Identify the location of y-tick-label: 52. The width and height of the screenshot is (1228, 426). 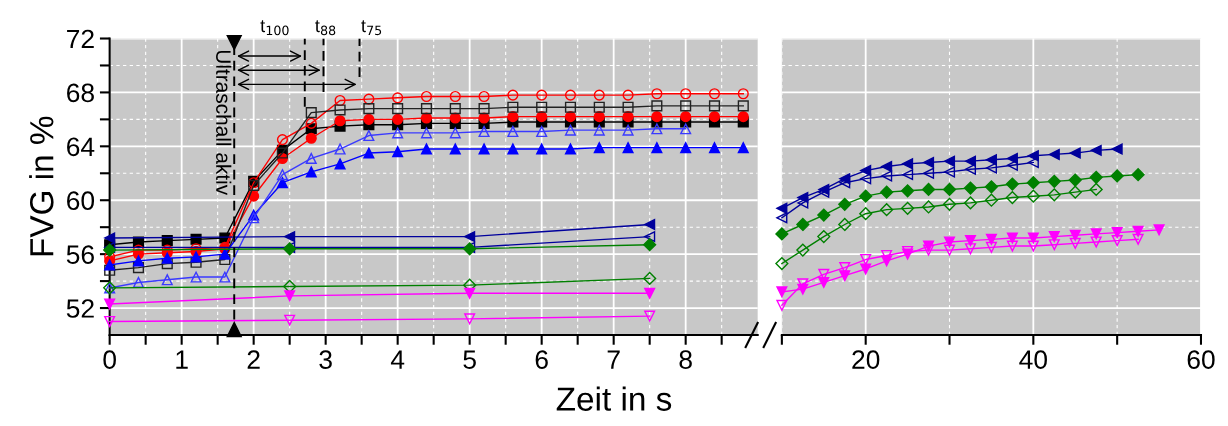
(80, 308).